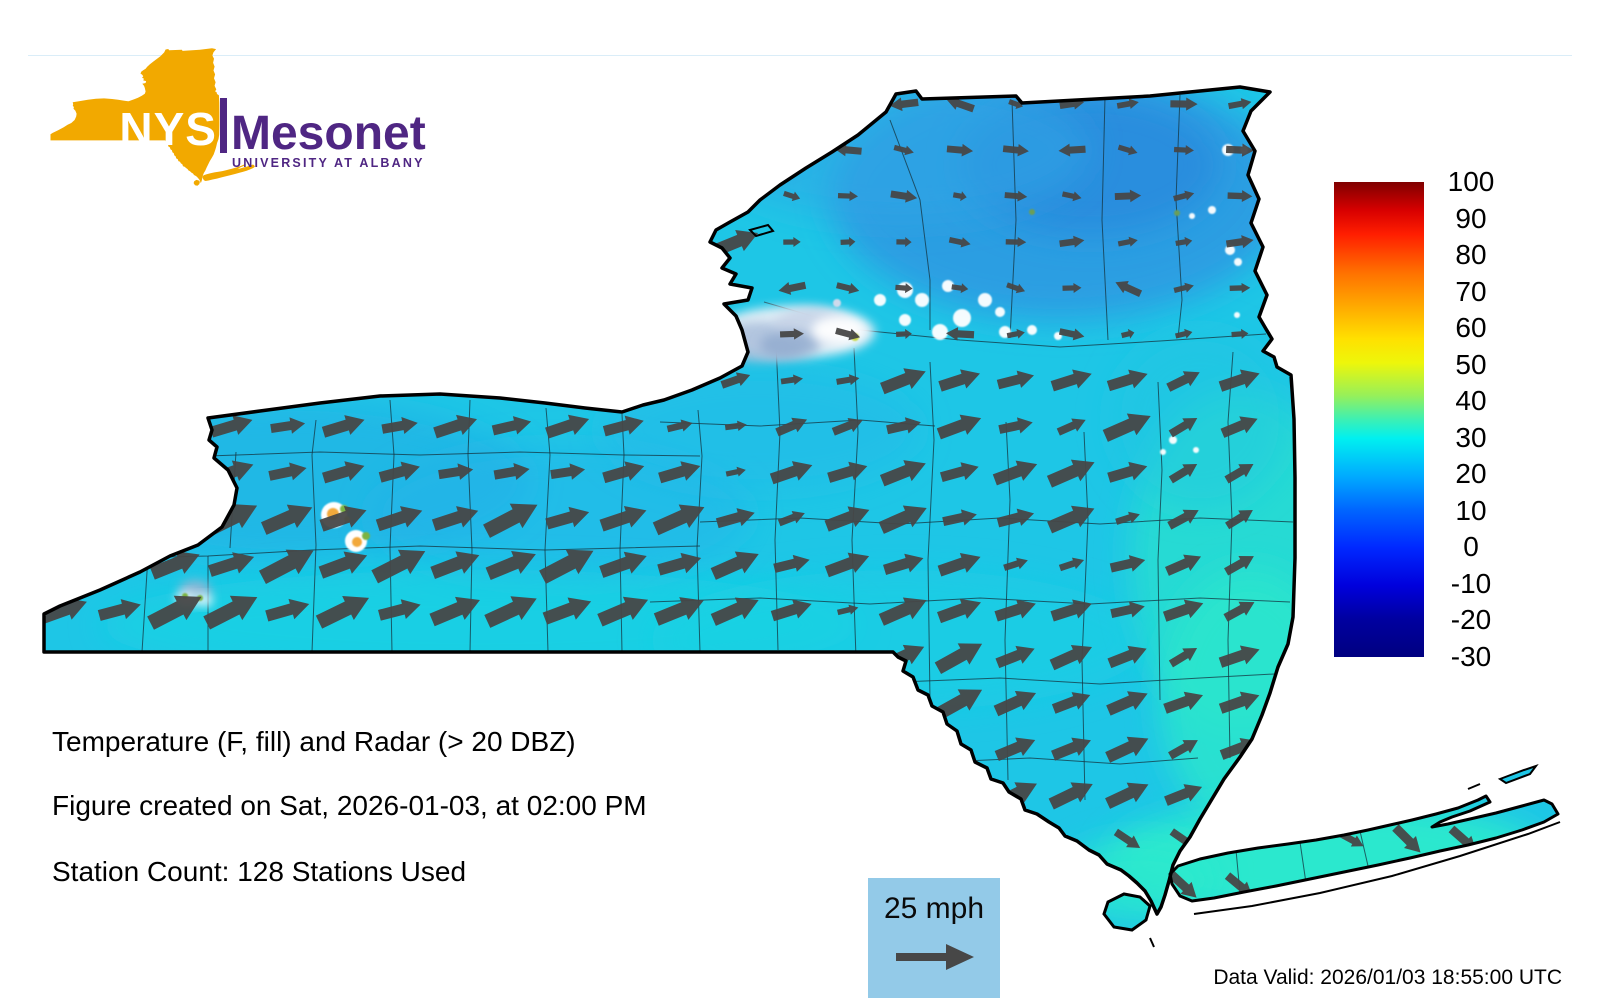 The width and height of the screenshot is (1600, 1000). Describe the element at coordinates (1471, 419) in the screenshot. I see `colorbar-tick-labels: 100 90 80 70 60 50 40 30 20 10 0 -10 -20 -30` at that location.